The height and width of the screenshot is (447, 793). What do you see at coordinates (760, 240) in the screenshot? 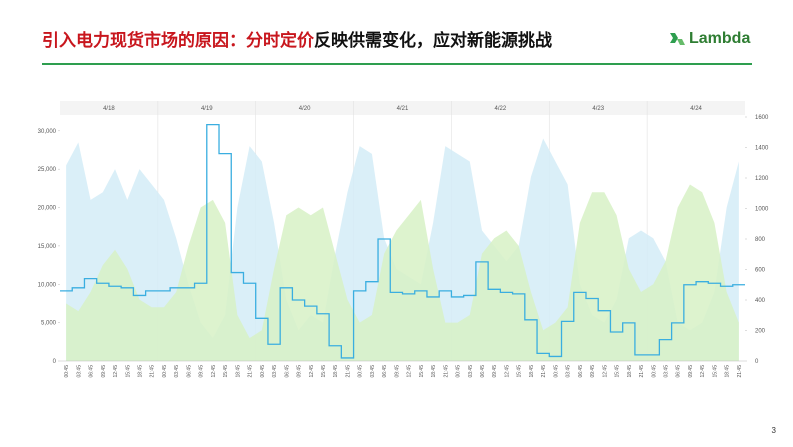
I see `y2-tick-label: 800` at bounding box center [760, 240].